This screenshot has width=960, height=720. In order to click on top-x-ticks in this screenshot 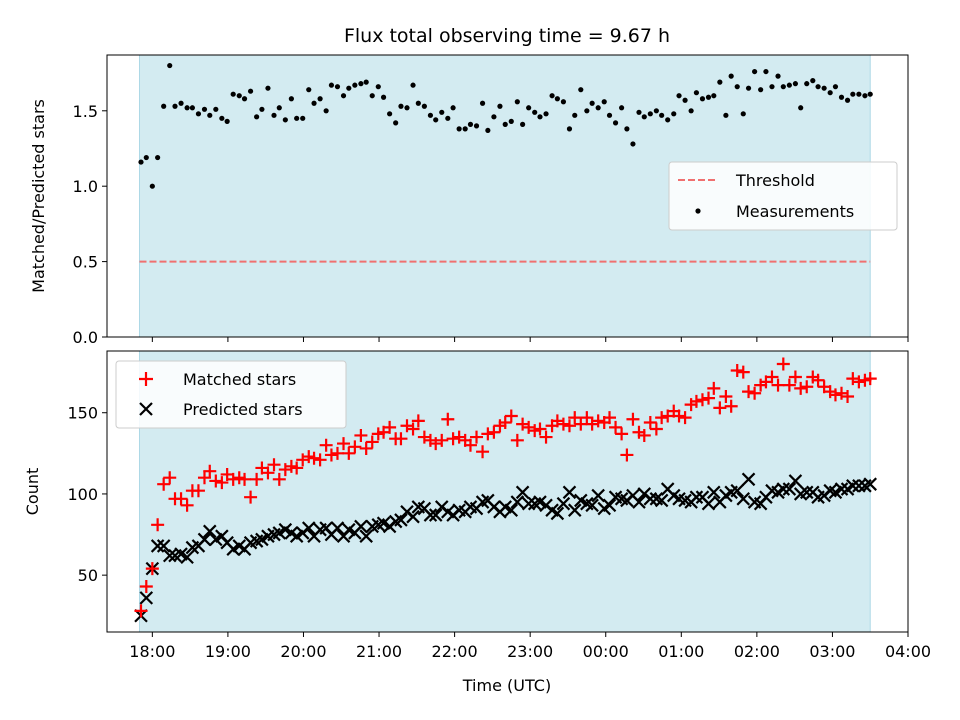, I will do `click(530, 339)`.